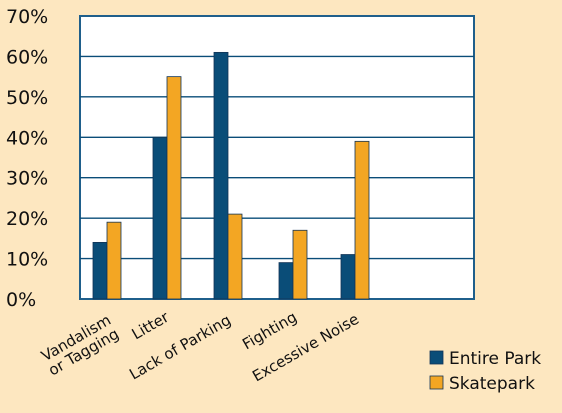 The image size is (562, 413). I want to click on y-tick-label: 50%, so click(27, 98).